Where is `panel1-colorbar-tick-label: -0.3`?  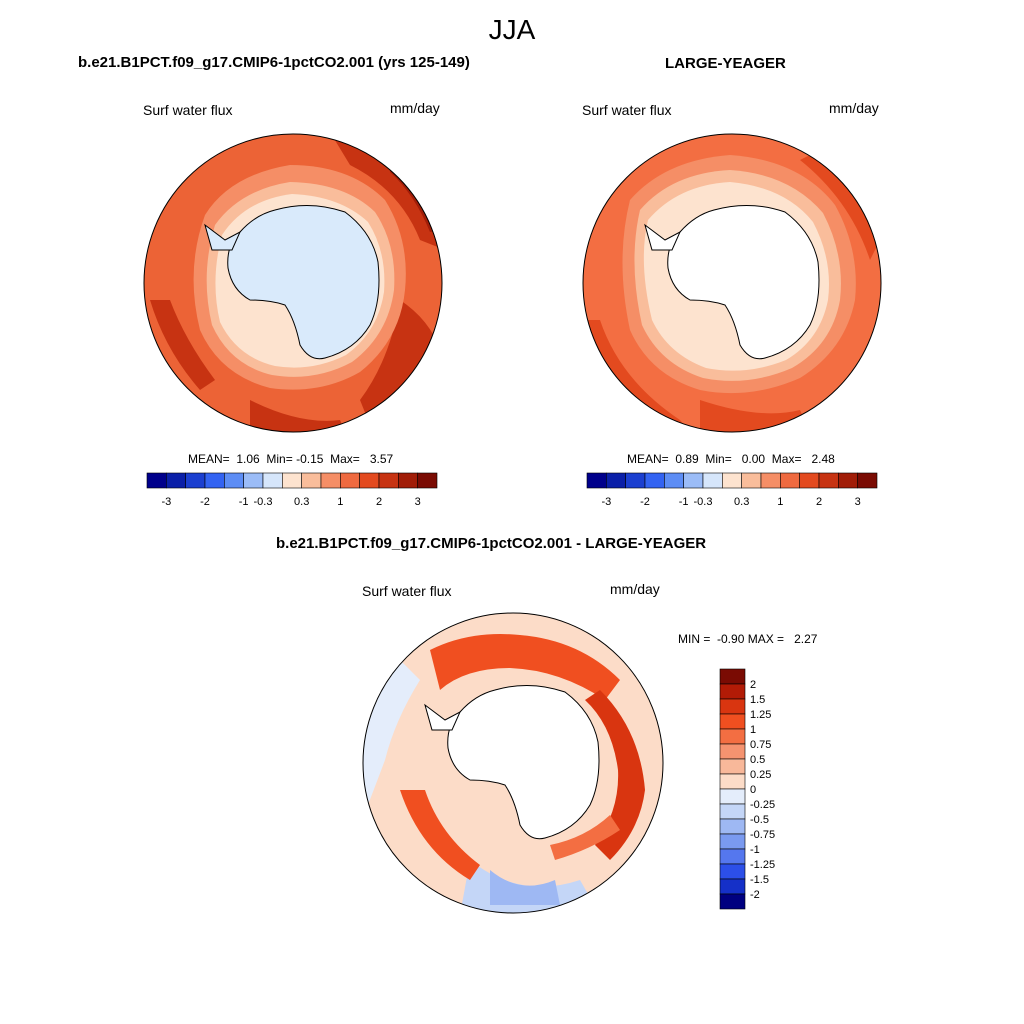 panel1-colorbar-tick-label: -0.3 is located at coordinates (263, 502).